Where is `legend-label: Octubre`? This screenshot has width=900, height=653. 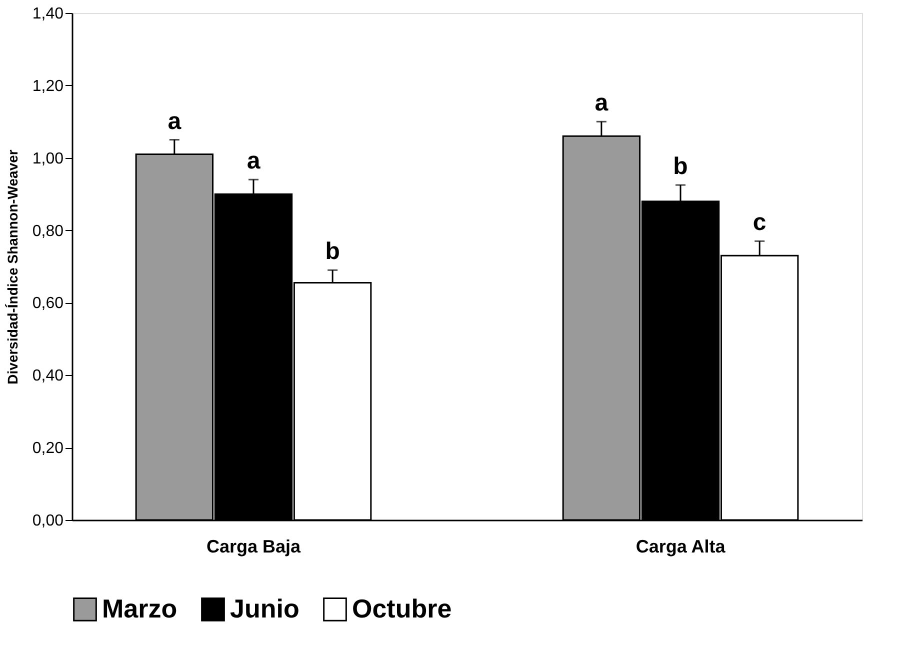 legend-label: Octubre is located at coordinates (402, 608).